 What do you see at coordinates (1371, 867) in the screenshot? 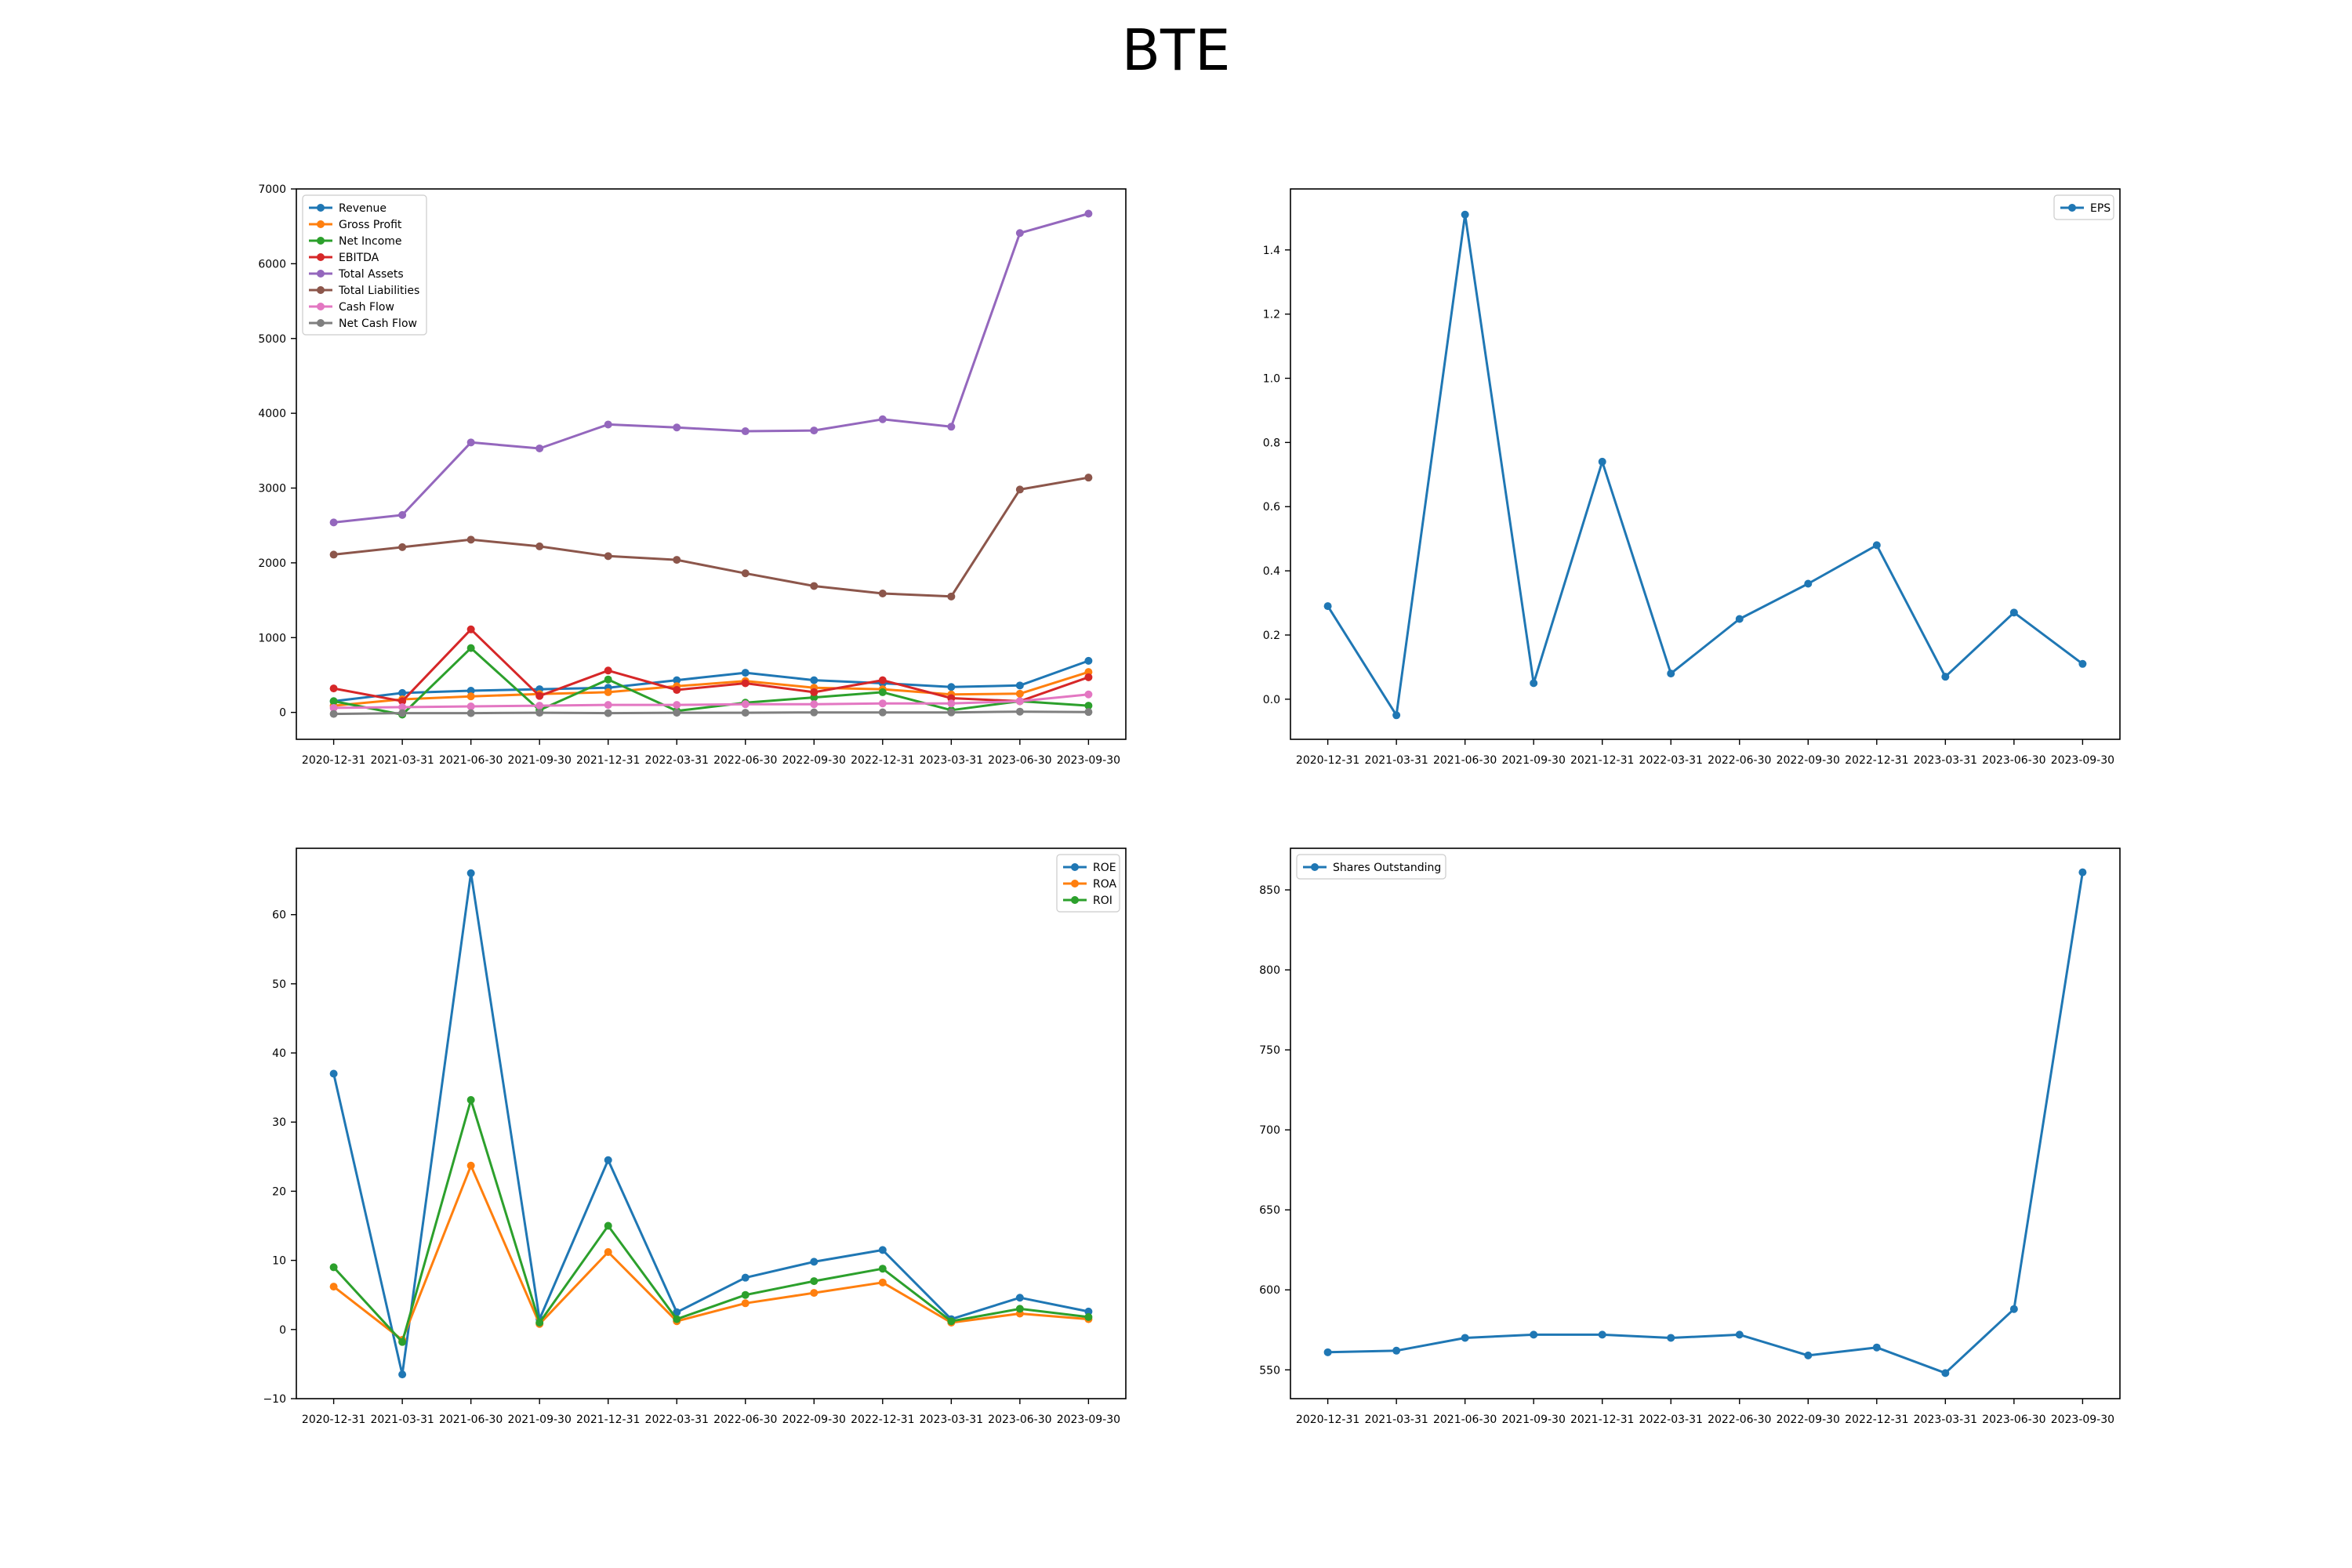
I see `legend-box` at bounding box center [1371, 867].